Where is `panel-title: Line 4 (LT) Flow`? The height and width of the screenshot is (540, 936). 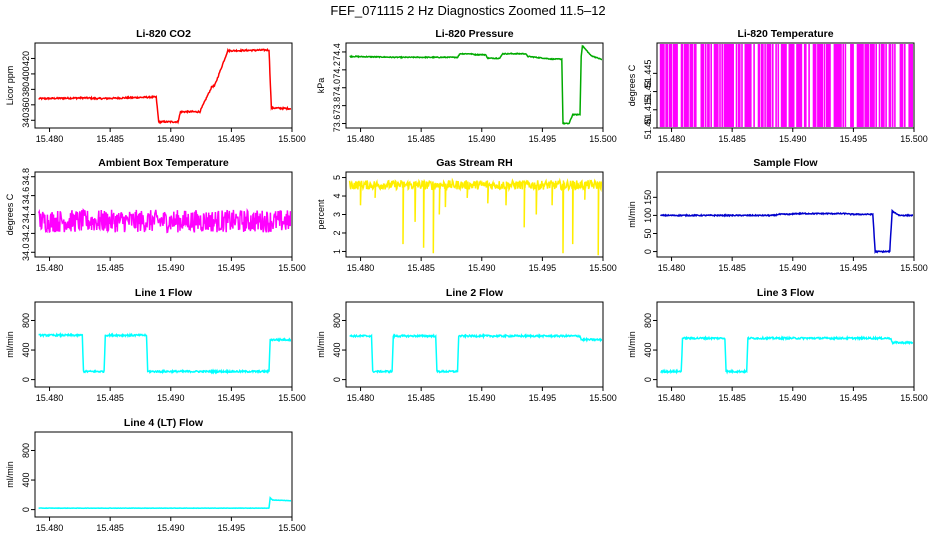
panel-title: Line 4 (LT) Flow is located at coordinates (164, 423).